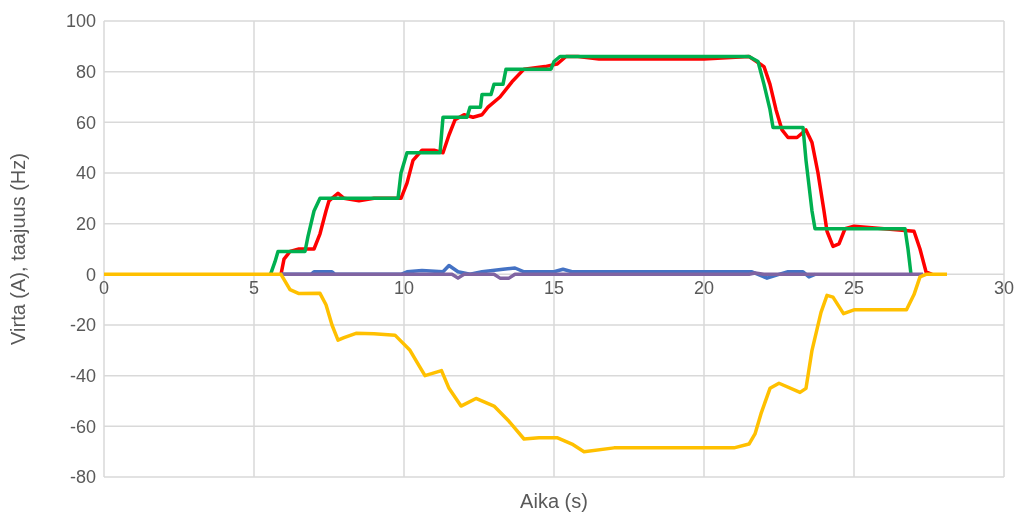  I want to click on y-tick-label: 80, so click(85, 72).